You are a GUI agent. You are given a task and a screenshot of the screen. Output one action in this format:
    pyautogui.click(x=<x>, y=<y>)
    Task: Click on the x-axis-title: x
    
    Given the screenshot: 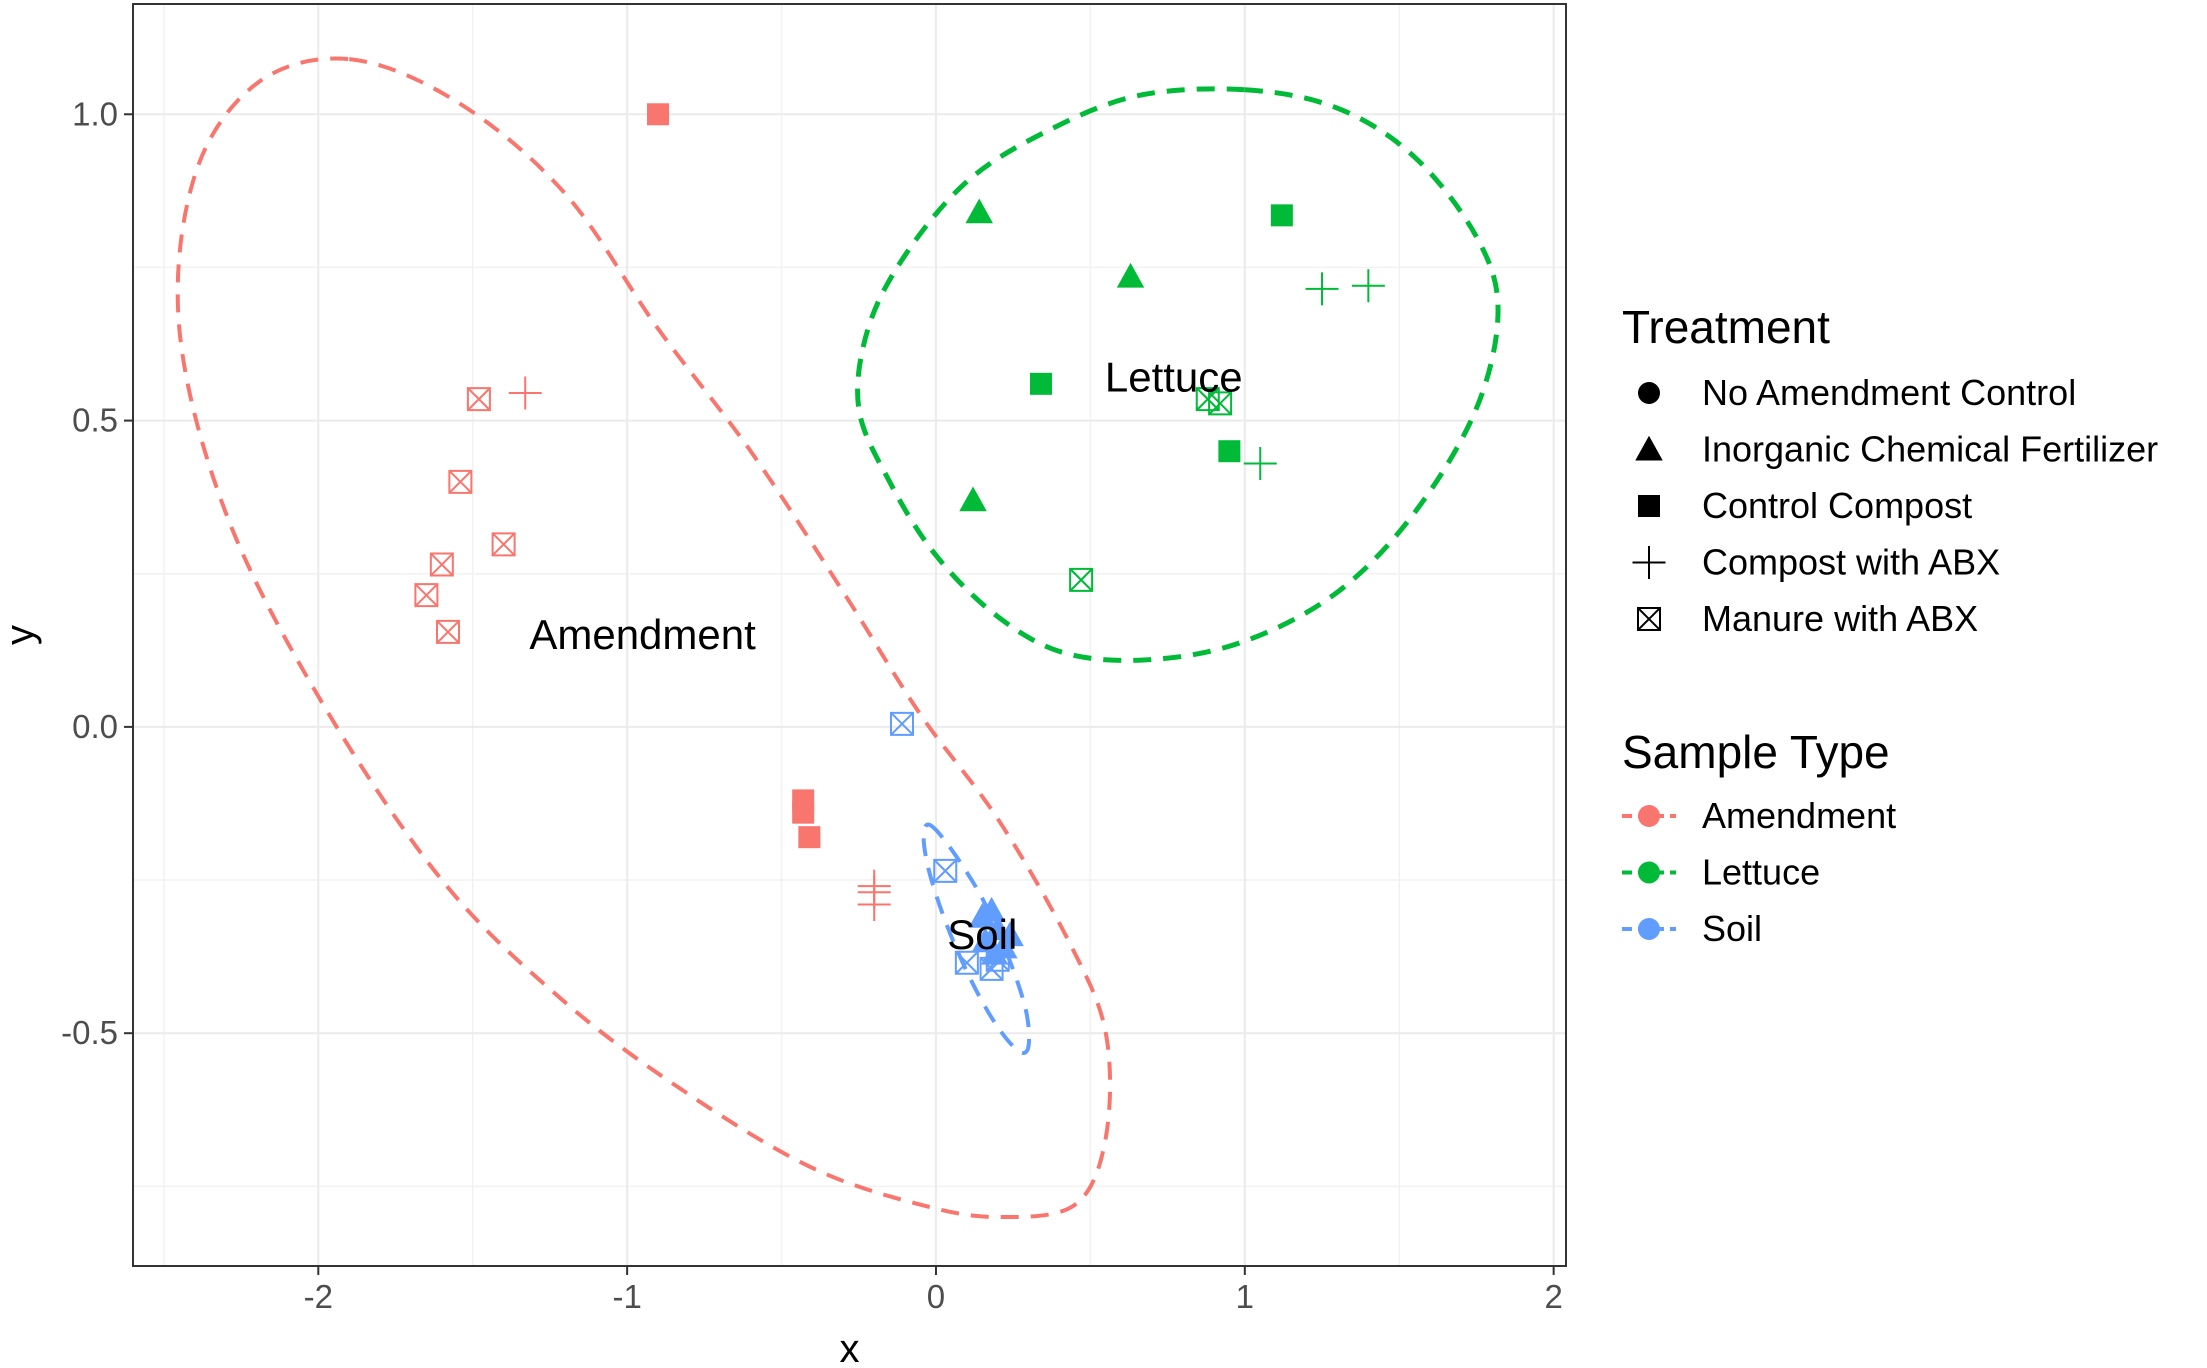 What is the action you would take?
    pyautogui.click(x=850, y=1347)
    